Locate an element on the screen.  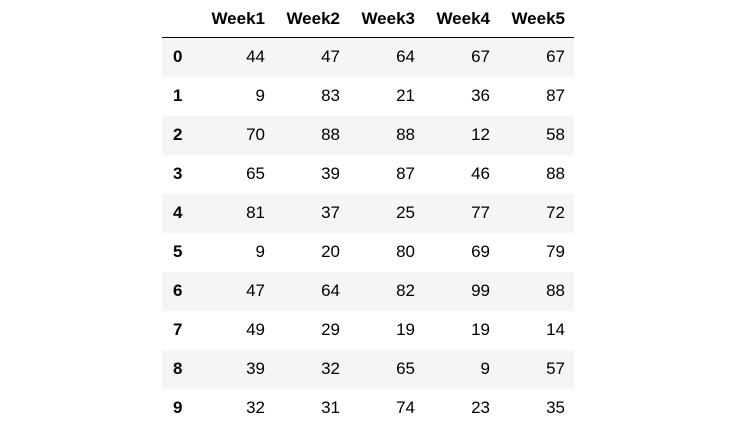
table-cell: 81 is located at coordinates (255, 212).